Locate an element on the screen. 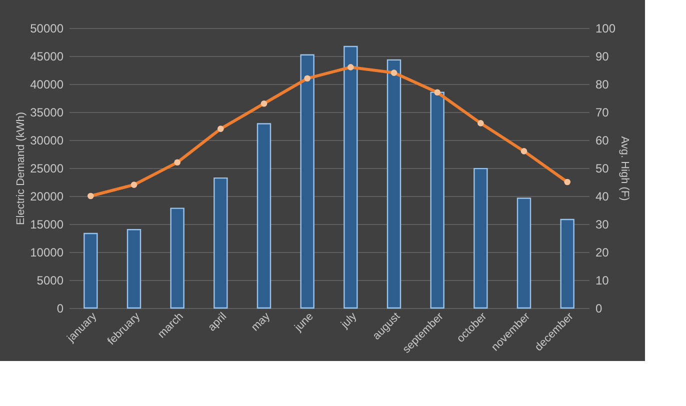 This screenshot has height=406, width=686. y-tick-label: 0 is located at coordinates (60, 309).